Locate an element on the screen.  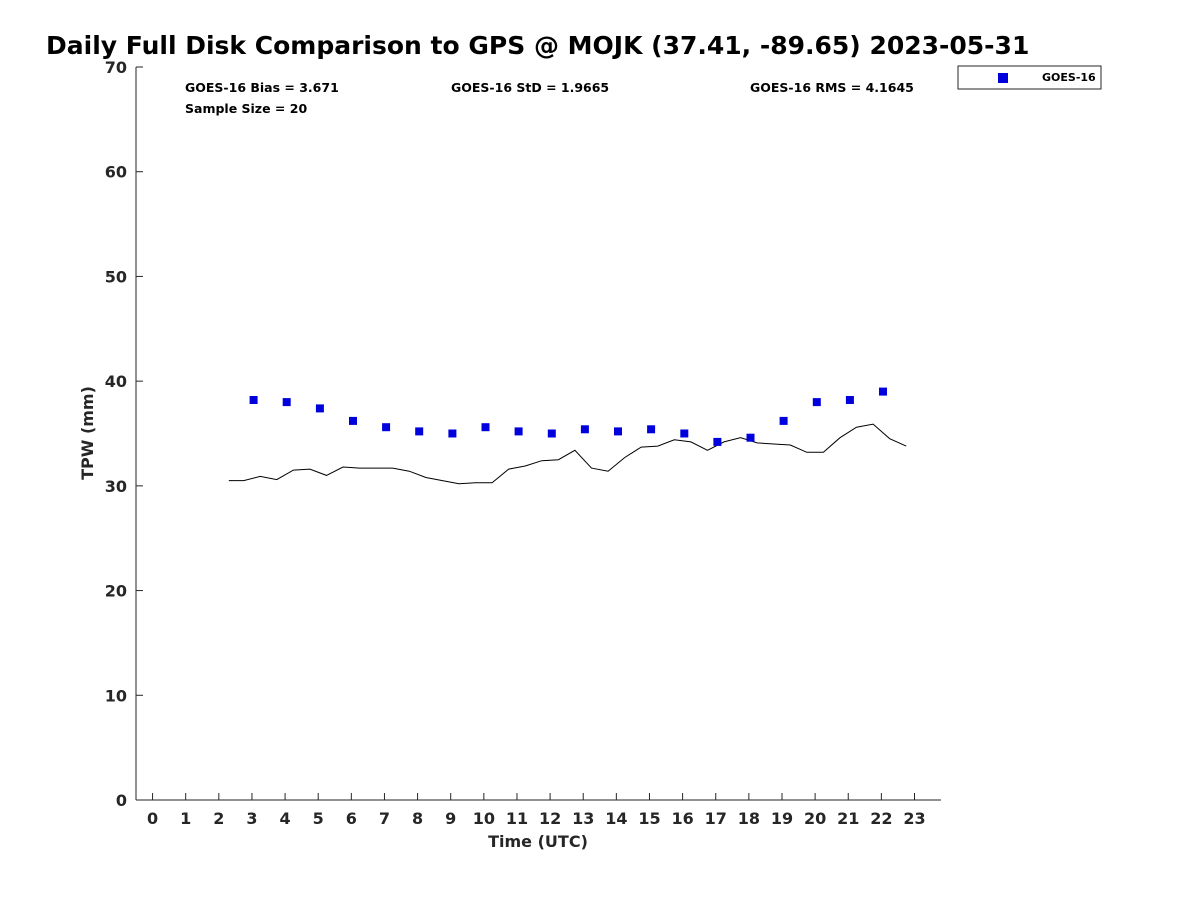
legend: GOES-16 is located at coordinates (1029, 77).